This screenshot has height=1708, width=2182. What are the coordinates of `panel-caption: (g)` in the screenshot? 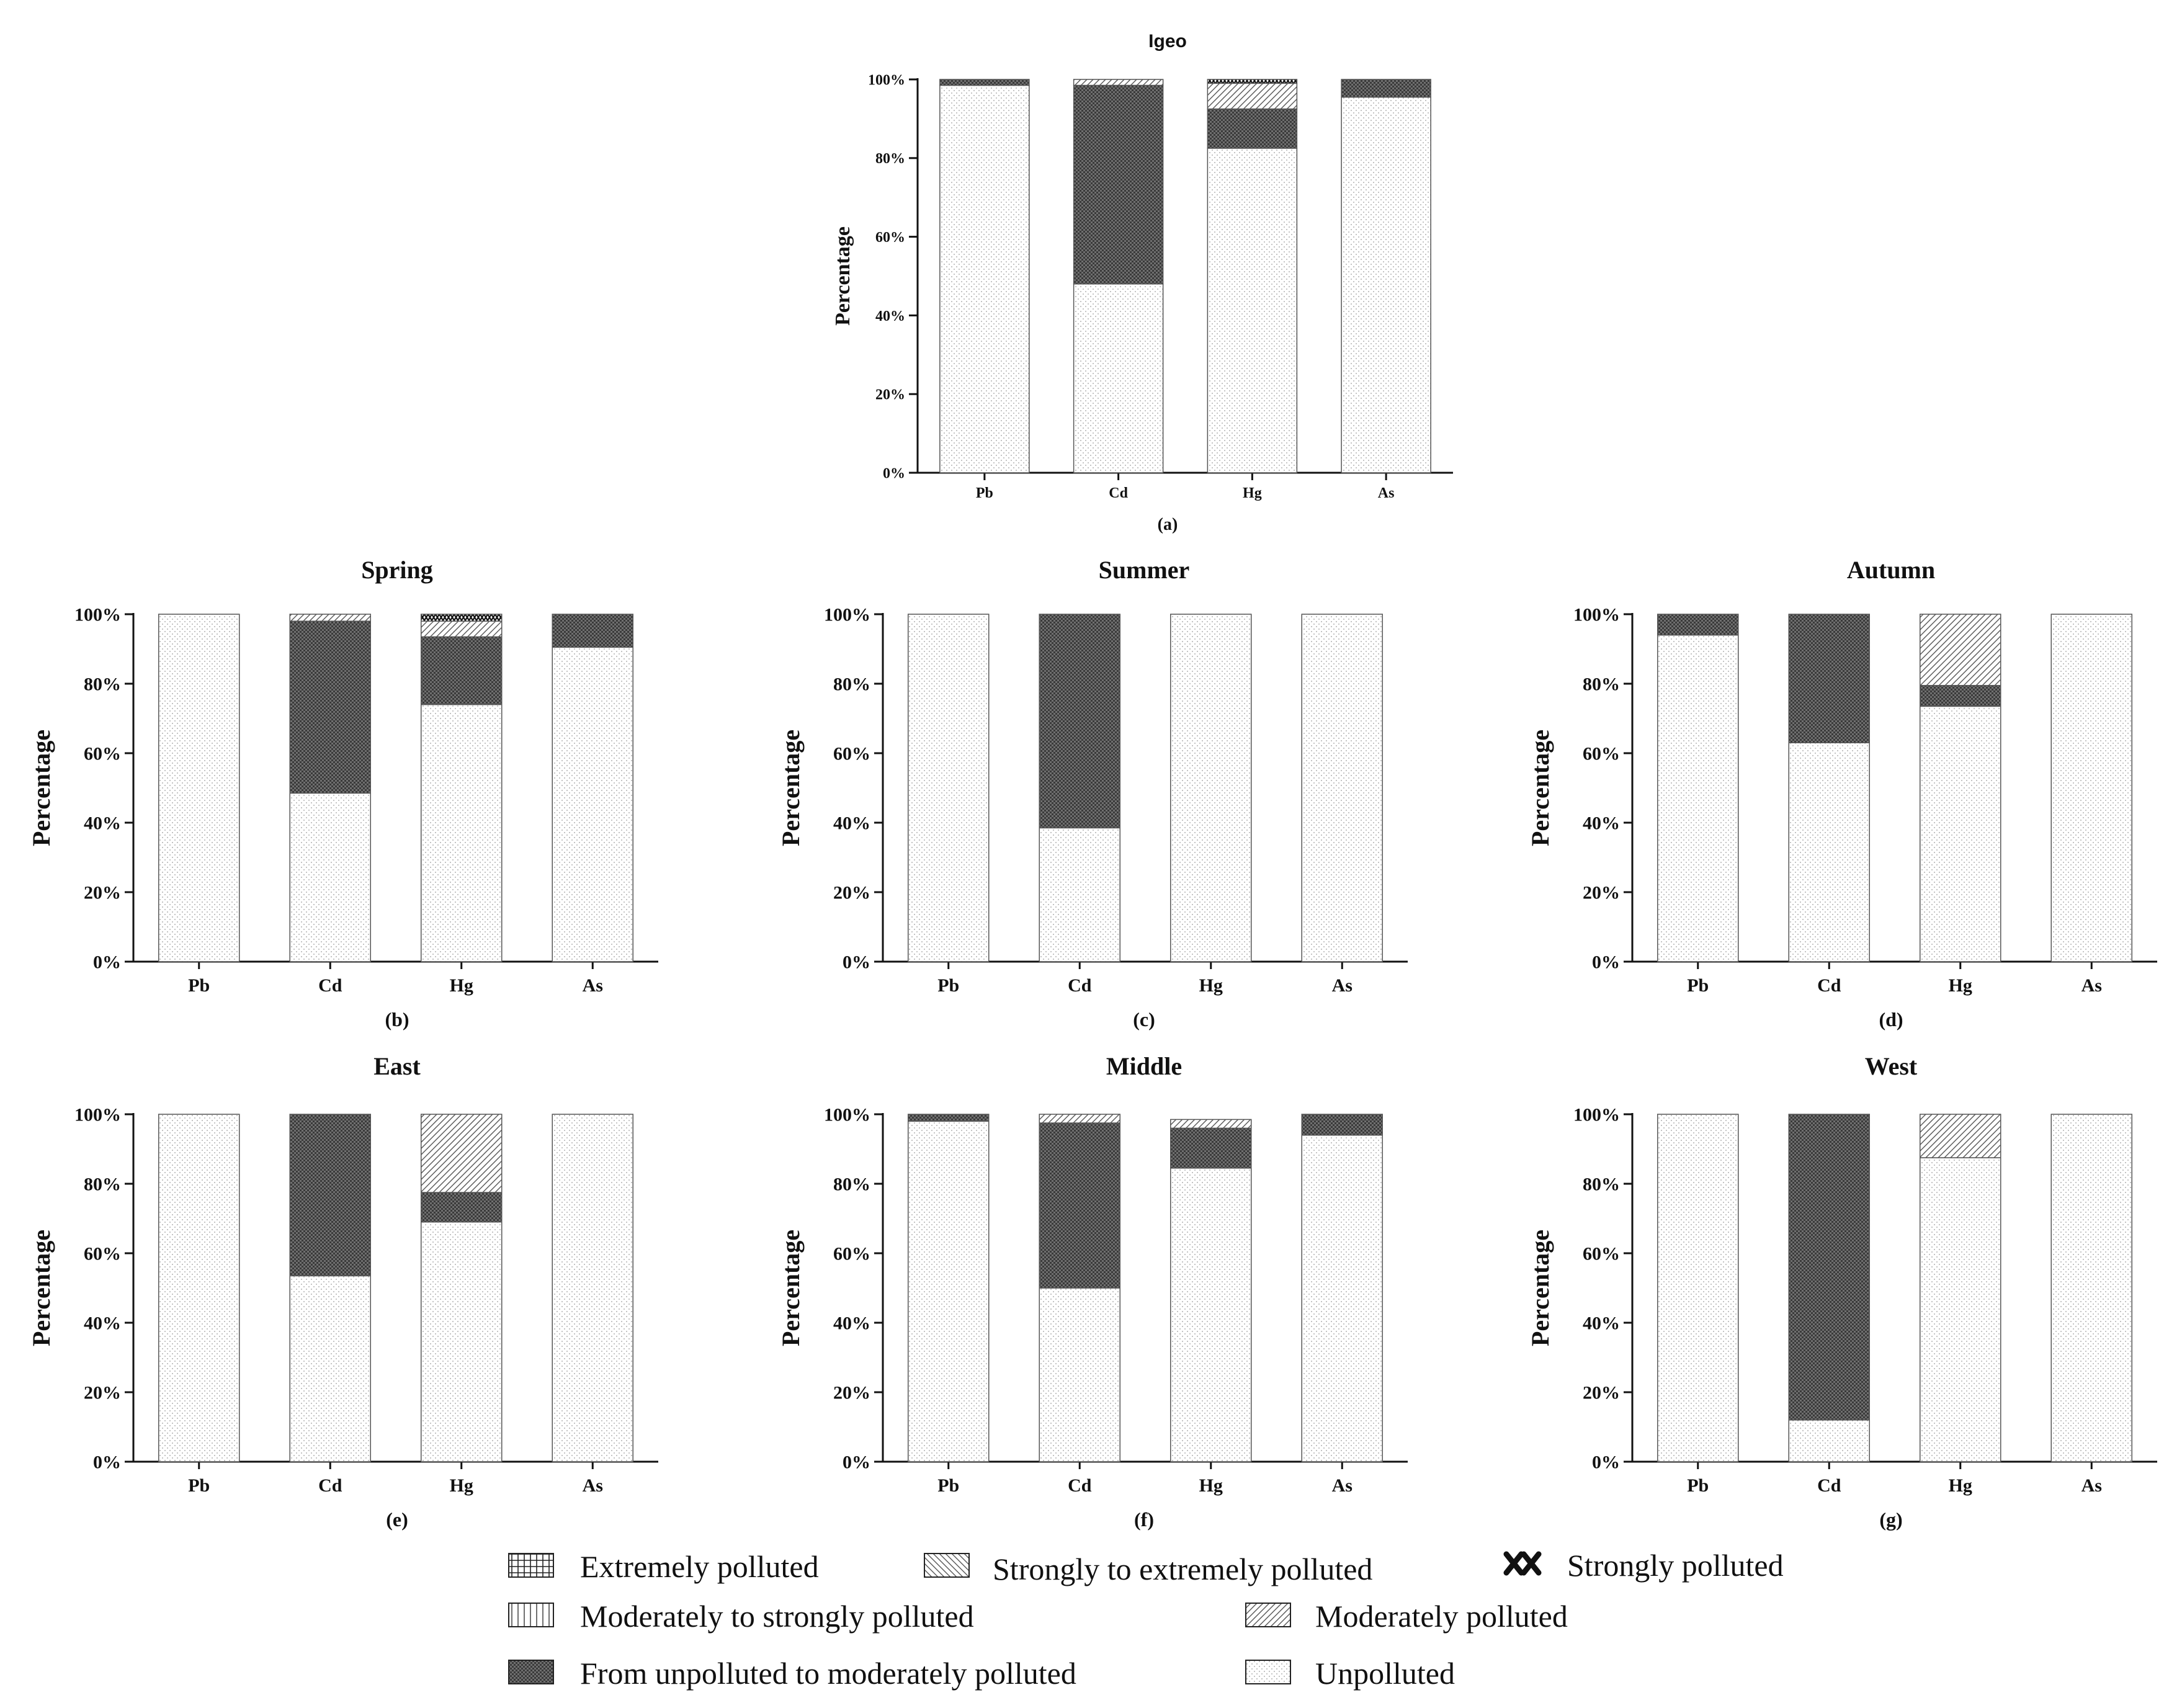 It's located at (1890, 1520).